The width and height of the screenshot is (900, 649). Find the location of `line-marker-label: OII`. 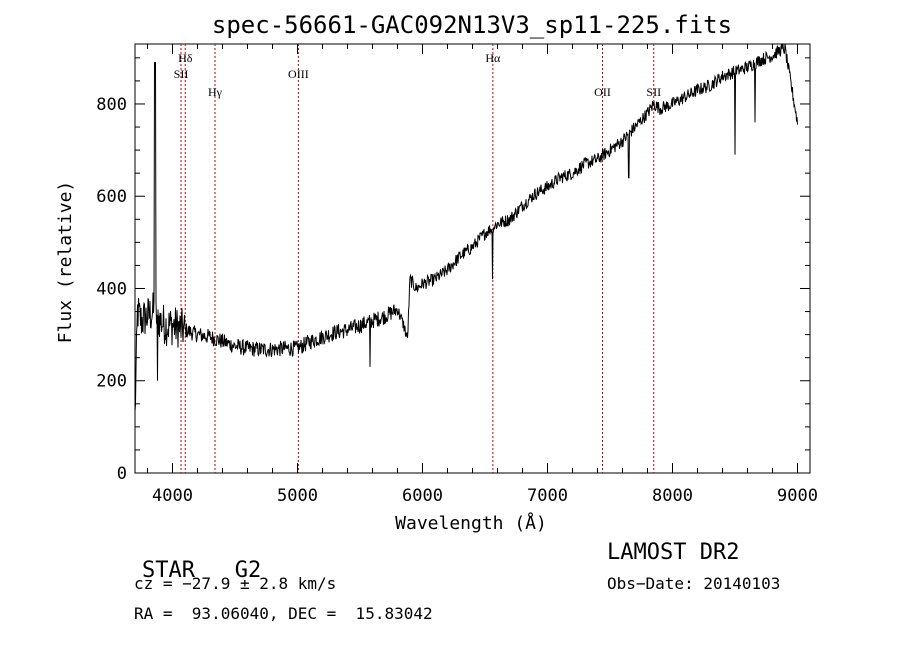

line-marker-label: OII is located at coordinates (602, 92).